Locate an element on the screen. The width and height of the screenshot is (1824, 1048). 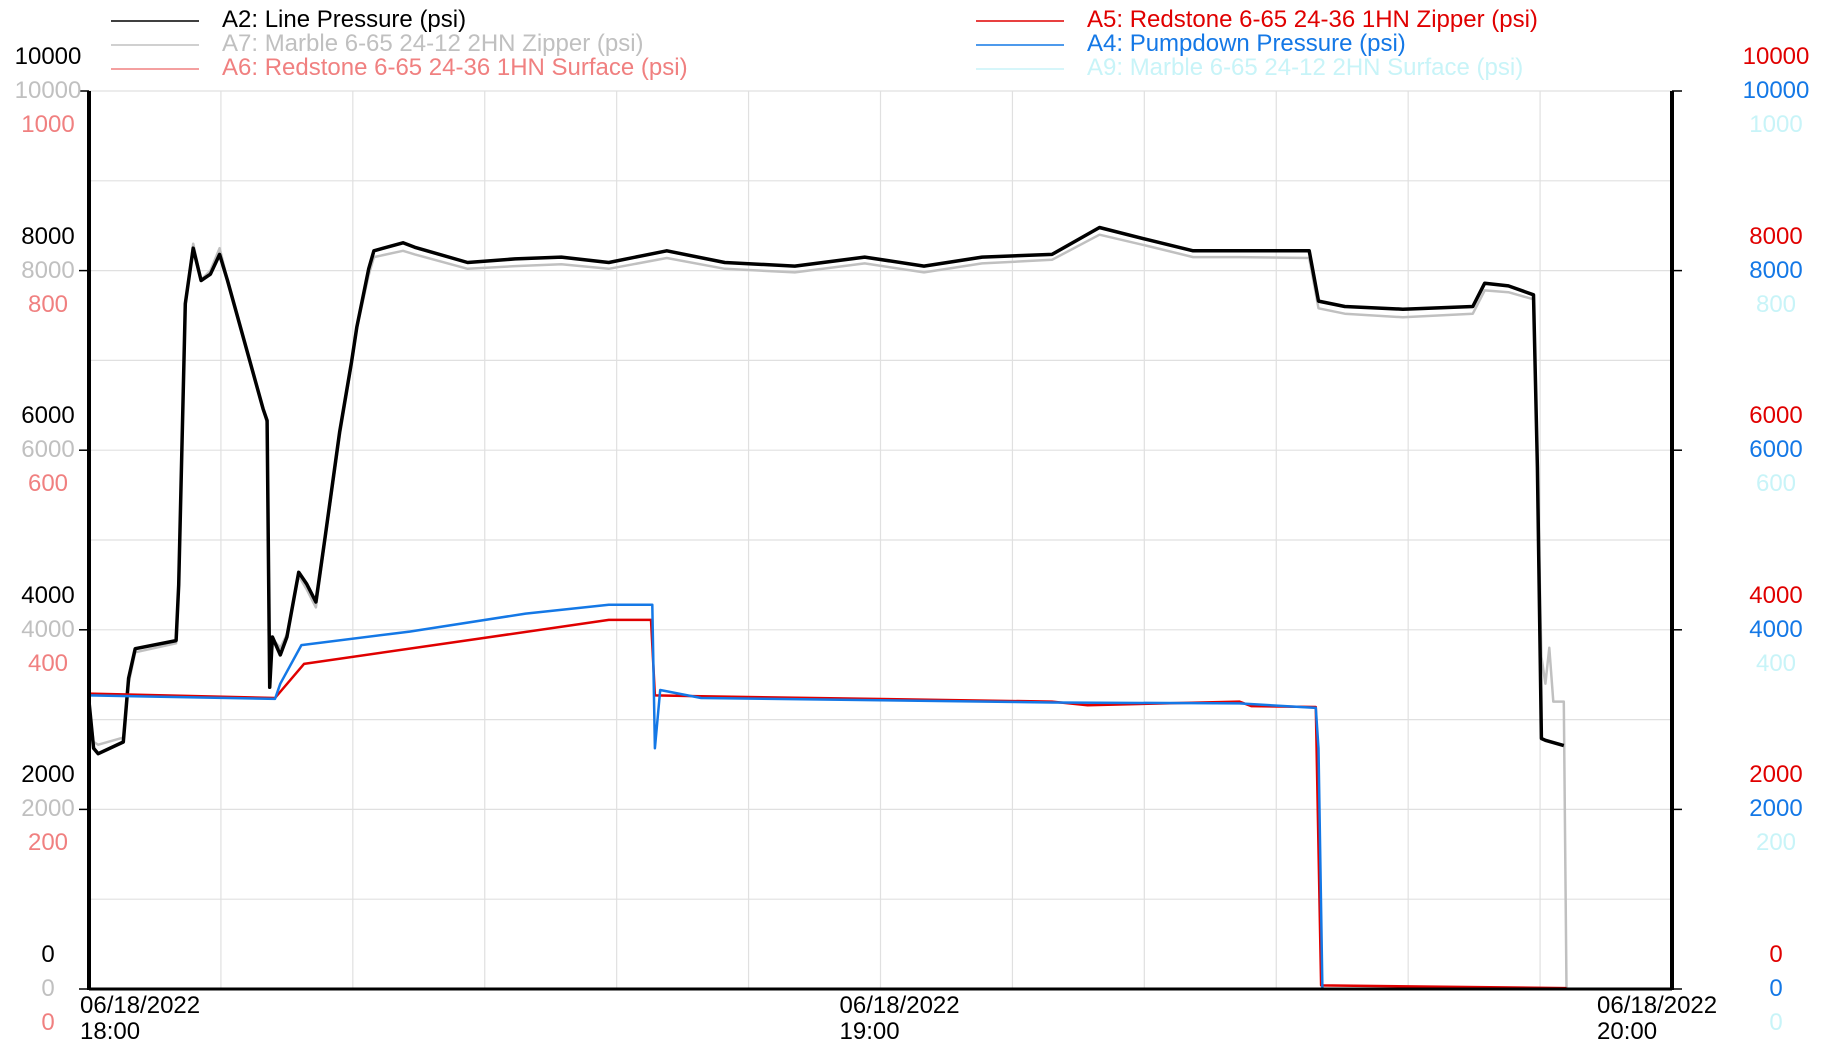
legend-label: A5: Redstone 6-65 24-36 1HN Zipper (psi) is located at coordinates (1312, 19).